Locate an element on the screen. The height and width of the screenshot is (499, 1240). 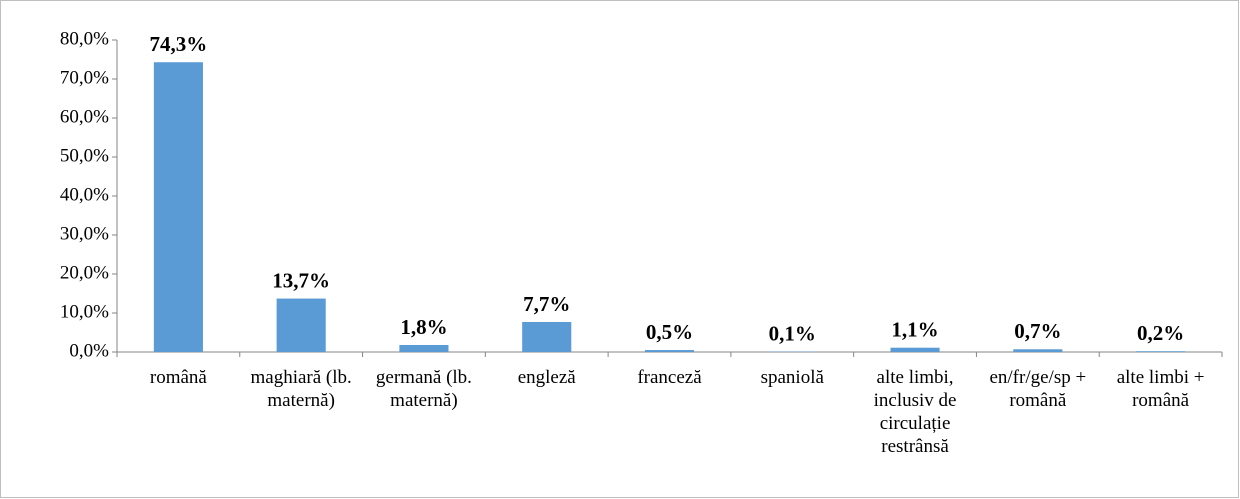
value-label: 1,1% is located at coordinates (914, 330).